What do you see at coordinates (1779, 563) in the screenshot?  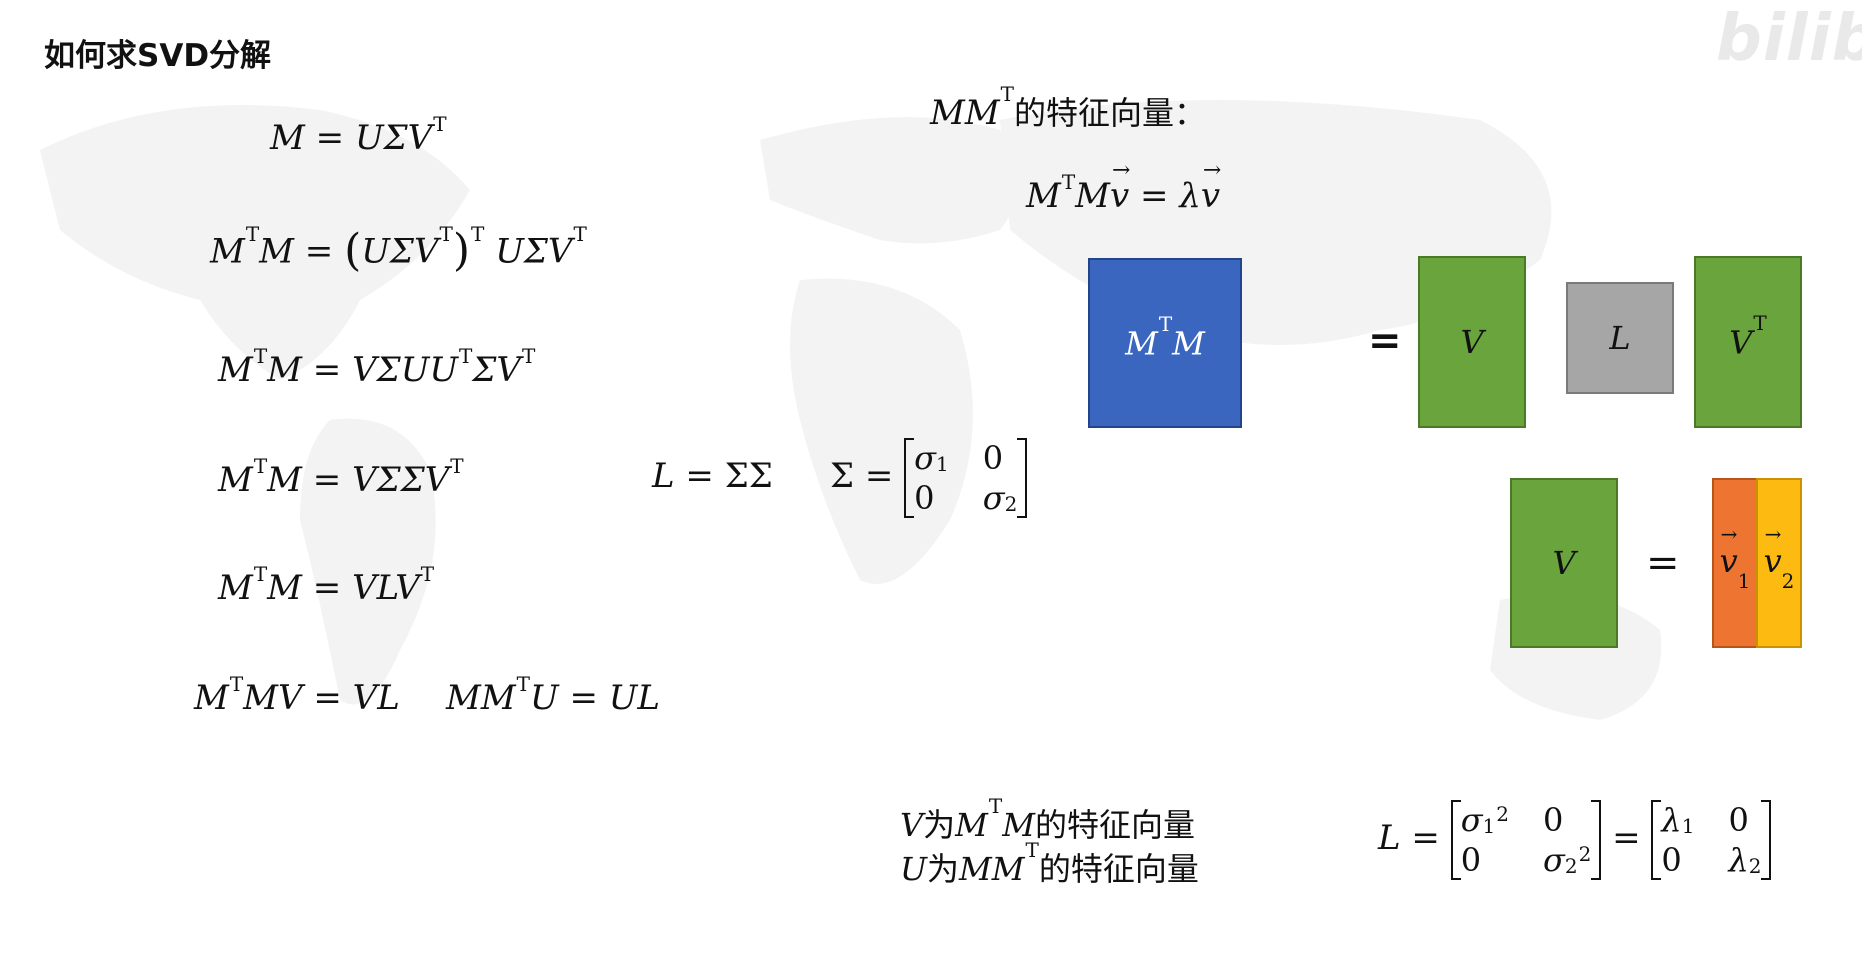 I see `v2-column: → v2` at bounding box center [1779, 563].